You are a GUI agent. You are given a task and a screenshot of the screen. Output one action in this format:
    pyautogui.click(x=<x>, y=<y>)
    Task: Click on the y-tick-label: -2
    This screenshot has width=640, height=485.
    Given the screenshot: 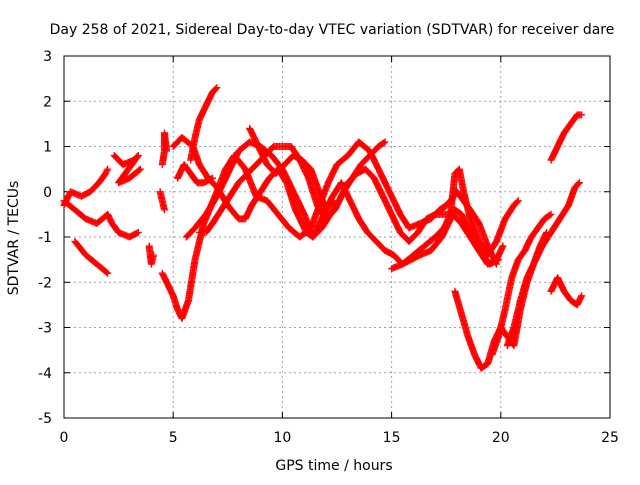 What is the action you would take?
    pyautogui.click(x=45, y=283)
    